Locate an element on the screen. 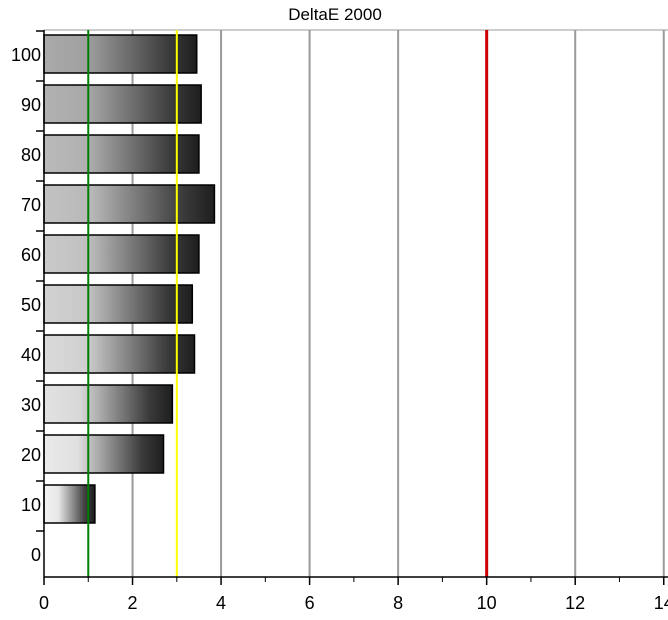 This screenshot has width=668, height=620. y-tick-label-90: 90 is located at coordinates (31, 105).